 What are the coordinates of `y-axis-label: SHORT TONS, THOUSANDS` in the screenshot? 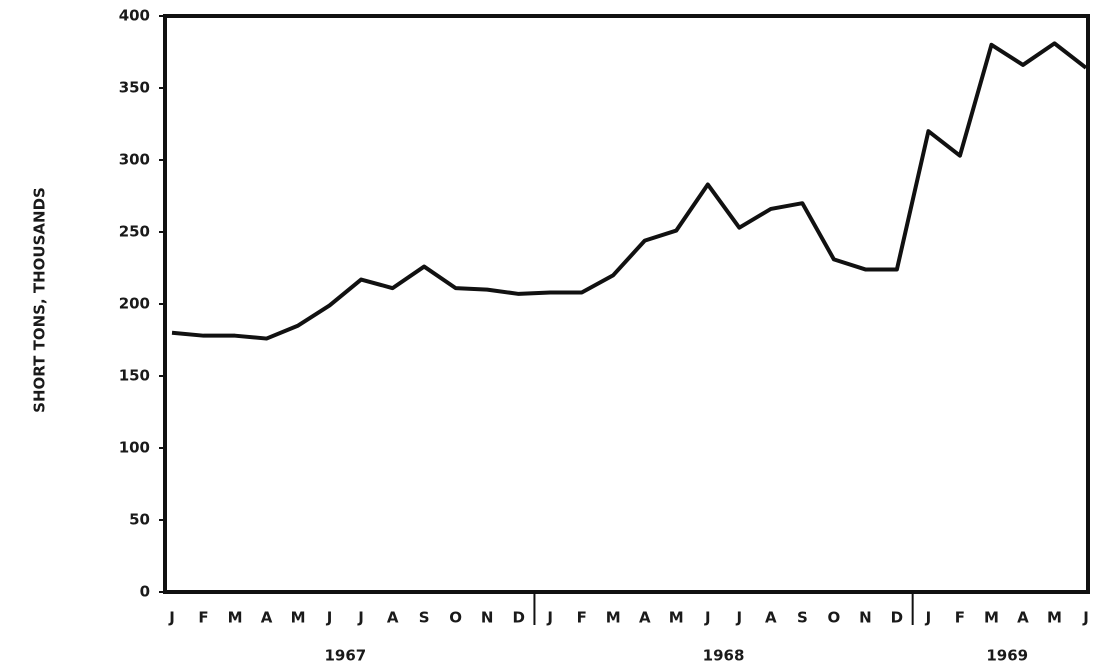 It's located at (40, 300).